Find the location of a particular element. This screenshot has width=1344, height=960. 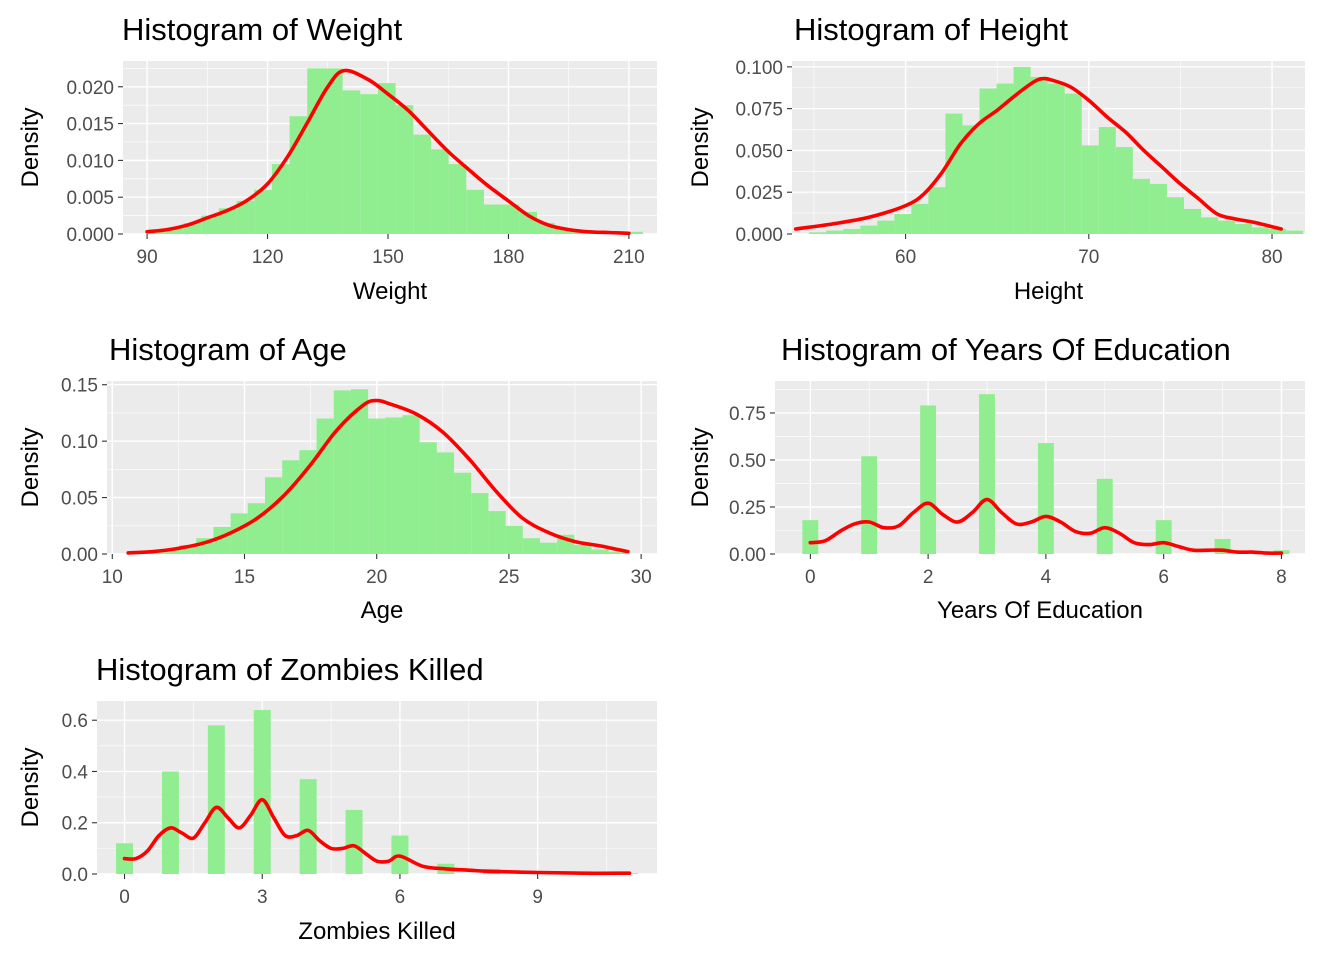

y-tick-label: 0.020 is located at coordinates (90, 88).